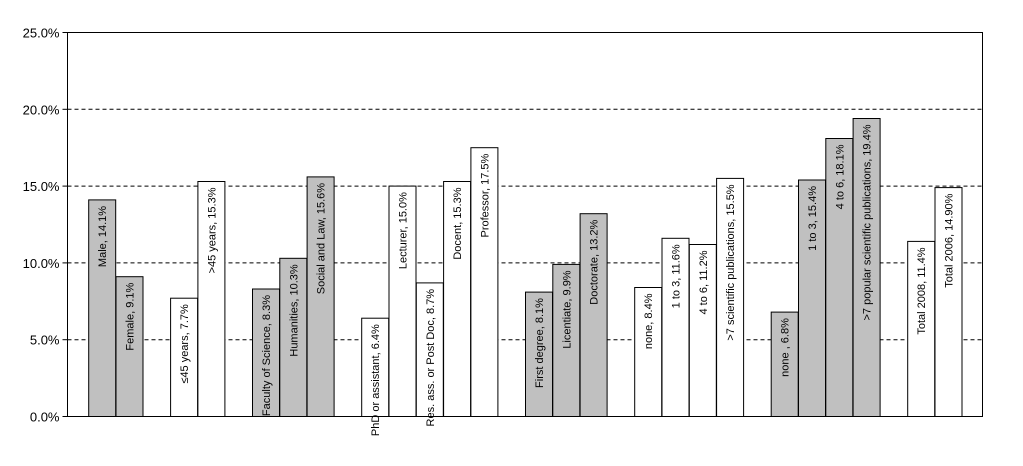 The image size is (1023, 466). Describe the element at coordinates (922, 290) in the screenshot. I see `bar-data-label: Total 2008, 11.4%` at that location.